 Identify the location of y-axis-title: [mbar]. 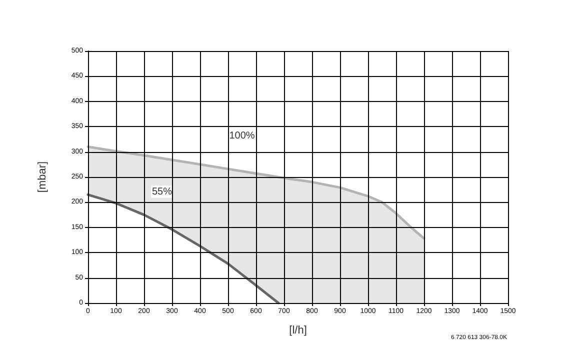
(42, 177).